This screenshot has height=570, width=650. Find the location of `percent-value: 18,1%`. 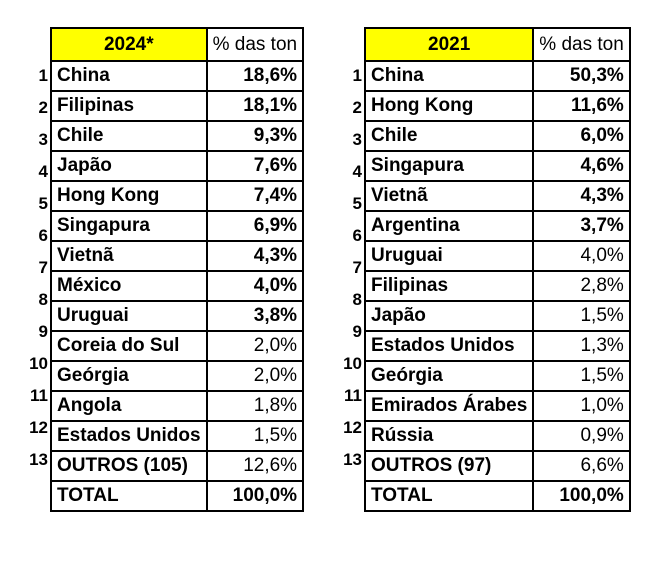

percent-value: 18,1% is located at coordinates (255, 106).